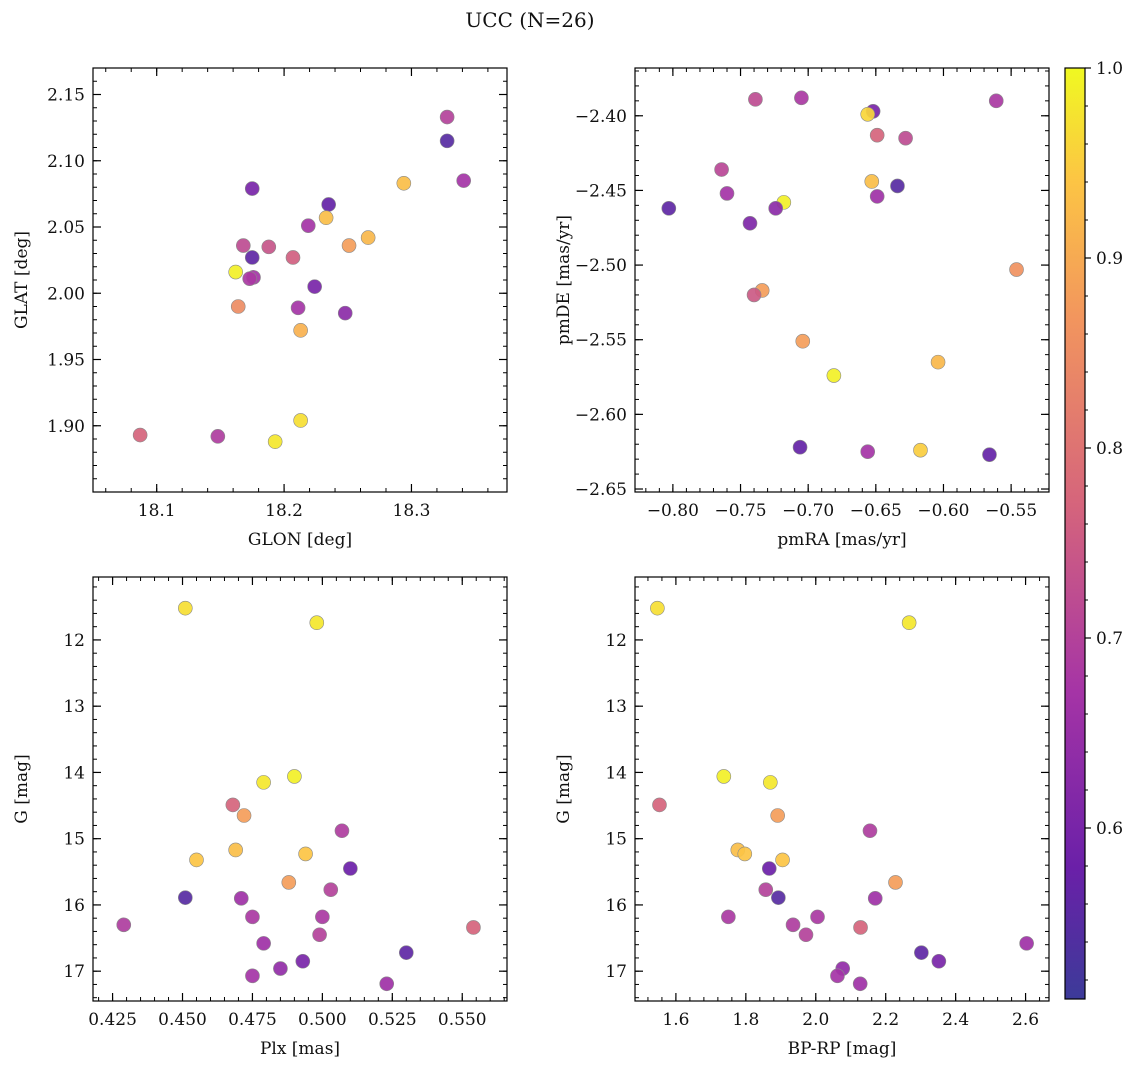 The width and height of the screenshot is (1136, 1068). What do you see at coordinates (808, 511) in the screenshot?
I see `x-tick-label: −0.70` at bounding box center [808, 511].